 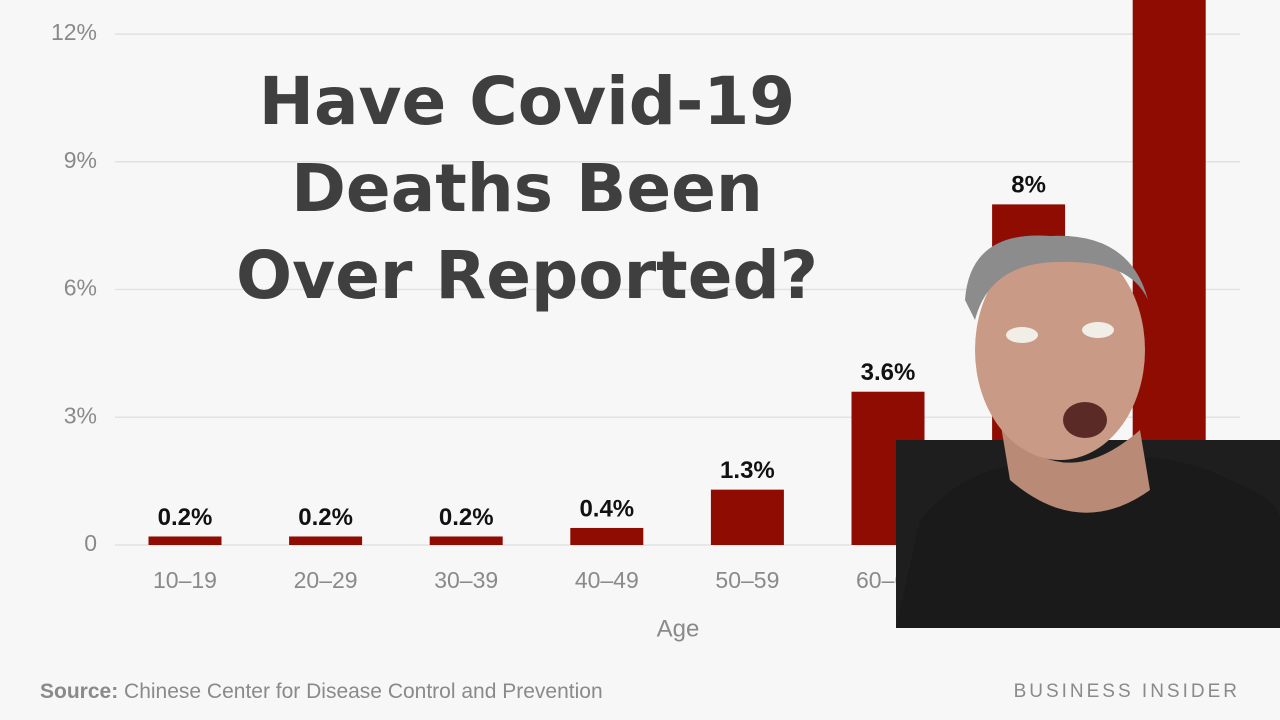 I want to click on x-axis-label: Age, so click(x=678, y=628).